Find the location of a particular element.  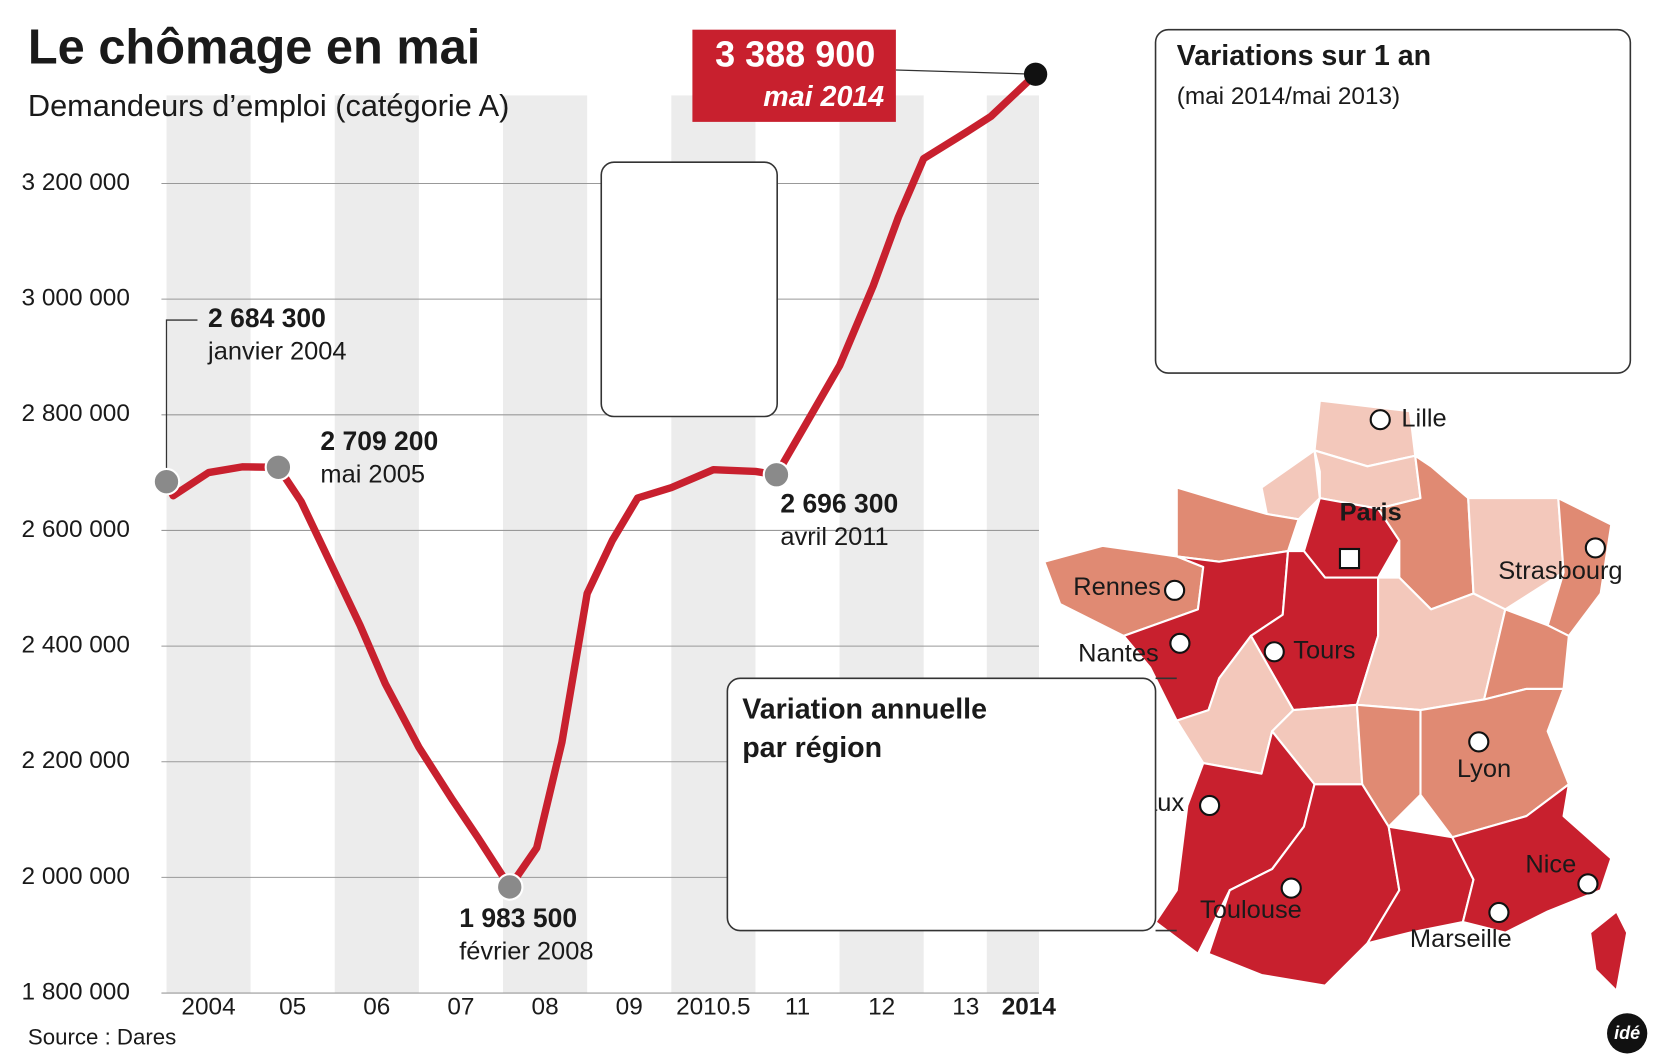

variations-box is located at coordinates (1393, 201).